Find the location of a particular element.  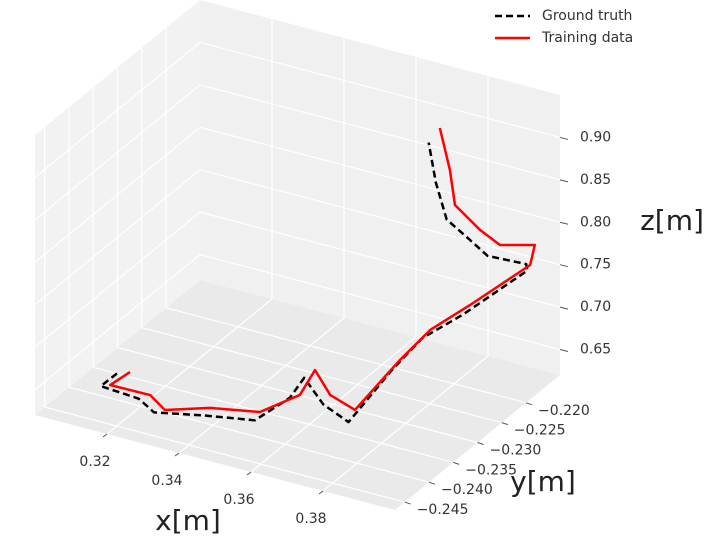

z-tick-label: 0.85 is located at coordinates (595, 180).